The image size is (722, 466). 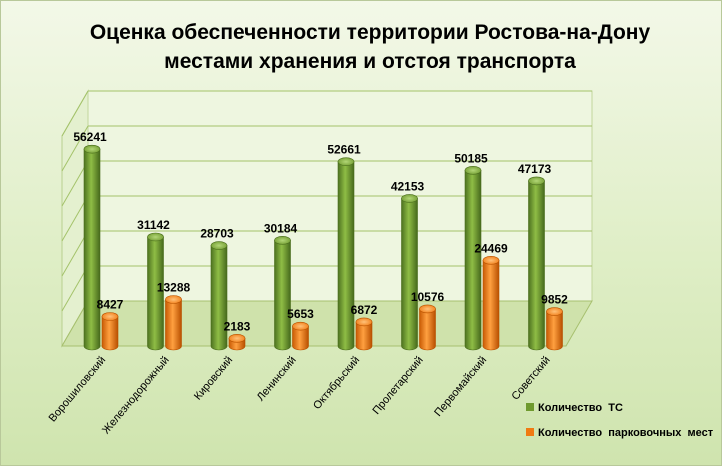 What do you see at coordinates (213, 378) in the screenshot?
I see `category-label: Кировский` at bounding box center [213, 378].